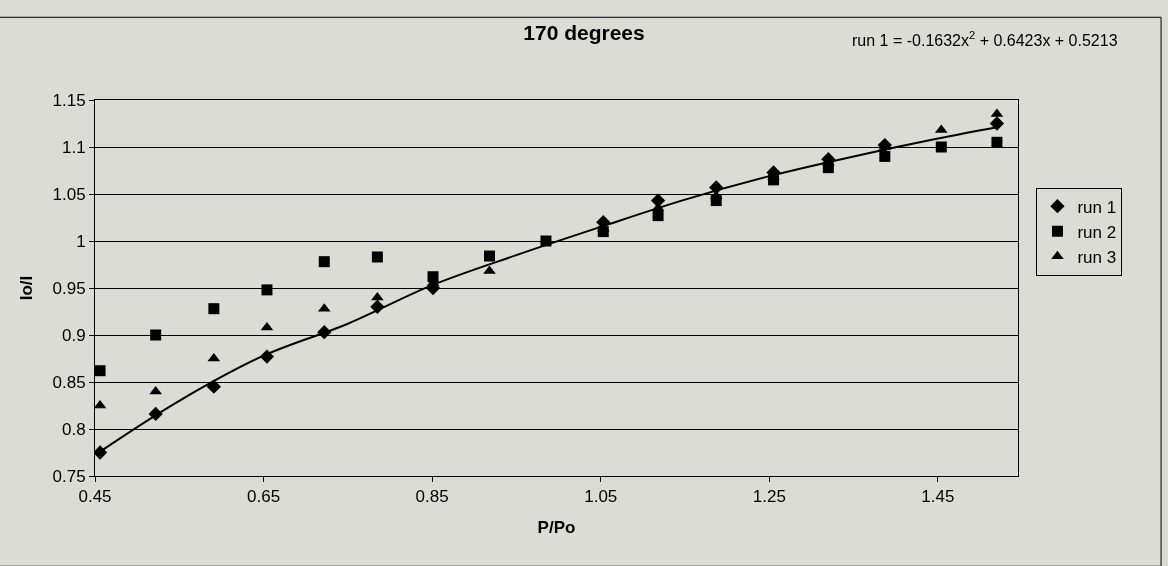 This screenshot has height=566, width=1168. I want to click on y-tick-label: 1.15, so click(69, 100).